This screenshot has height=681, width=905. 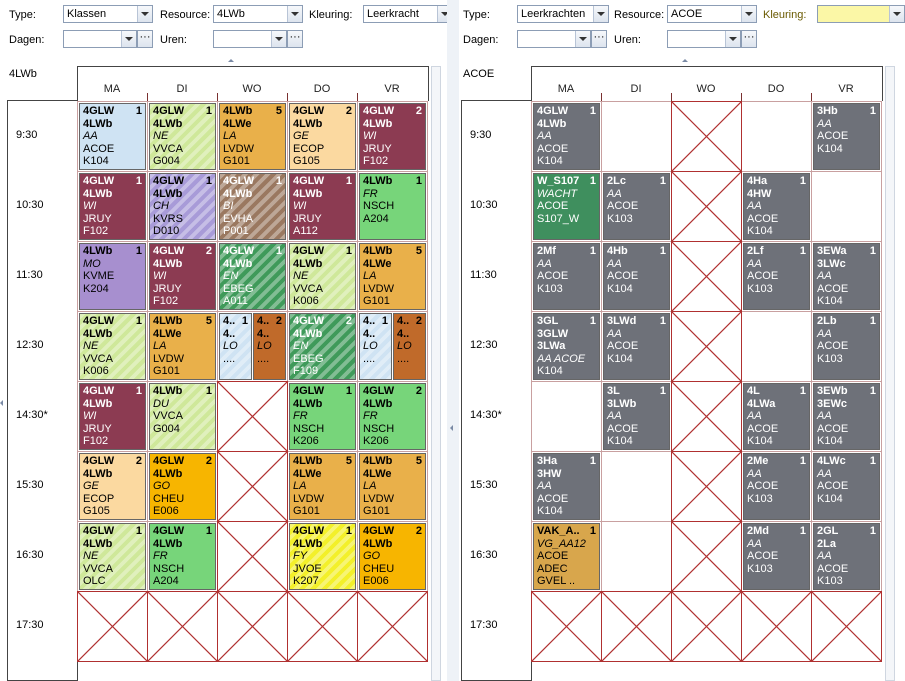 What do you see at coordinates (776, 206) in the screenshot?
I see `lesson-block: 1 4Ha 4HW AA ACOE K104` at bounding box center [776, 206].